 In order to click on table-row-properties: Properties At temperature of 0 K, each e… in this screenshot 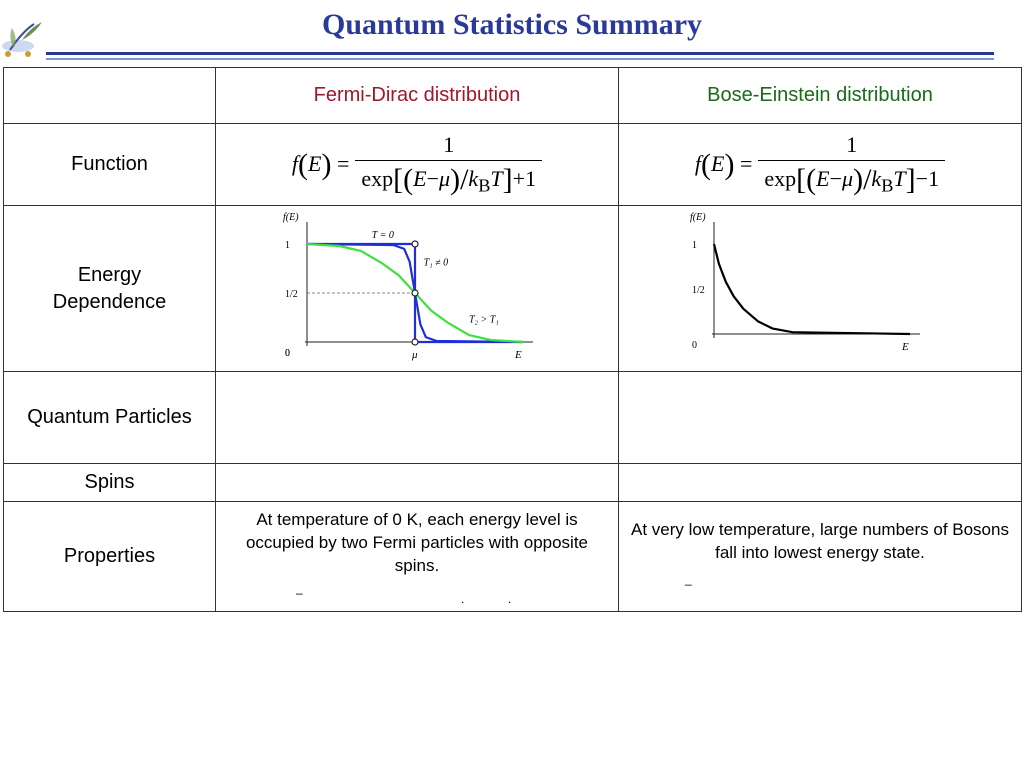, I will do `click(512, 556)`.